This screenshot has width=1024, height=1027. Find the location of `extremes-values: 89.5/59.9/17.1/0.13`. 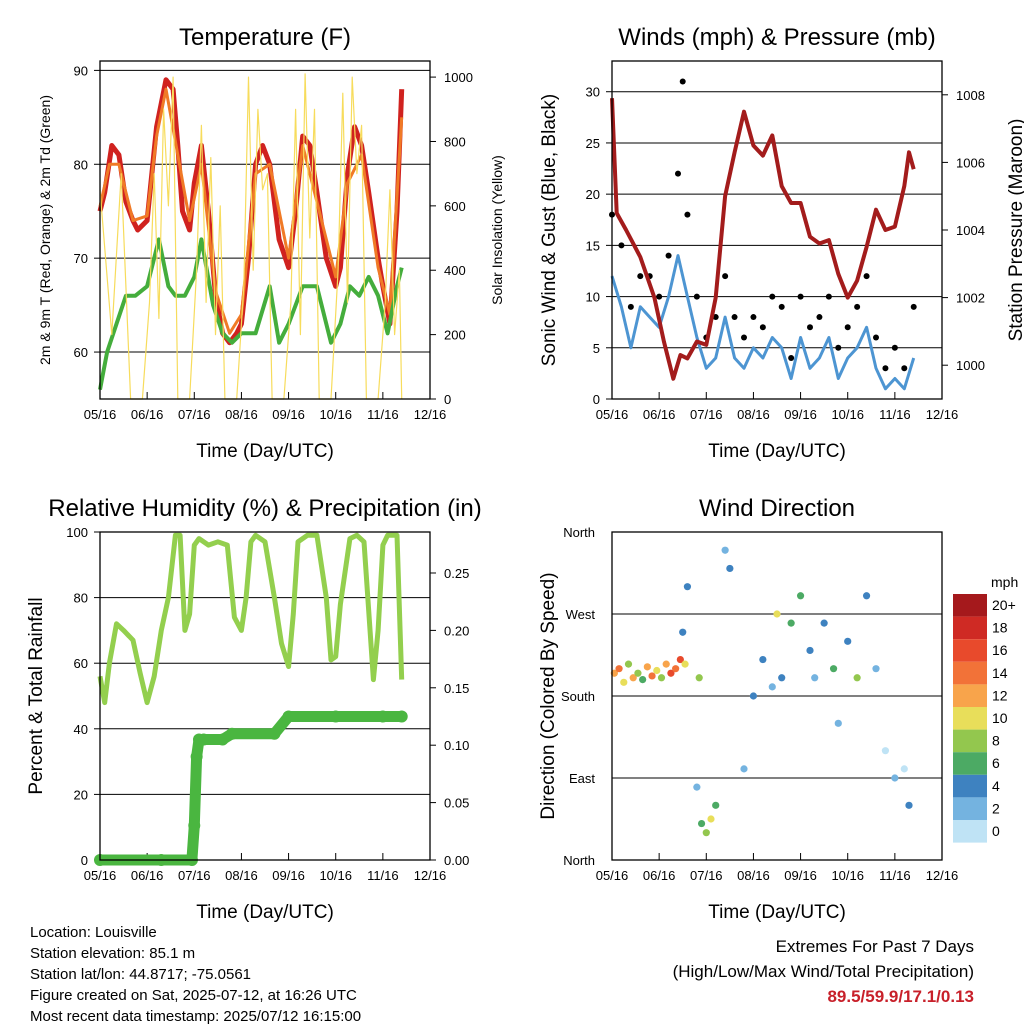

extremes-values: 89.5/59.9/17.1/0.13 is located at coordinates (900, 996).